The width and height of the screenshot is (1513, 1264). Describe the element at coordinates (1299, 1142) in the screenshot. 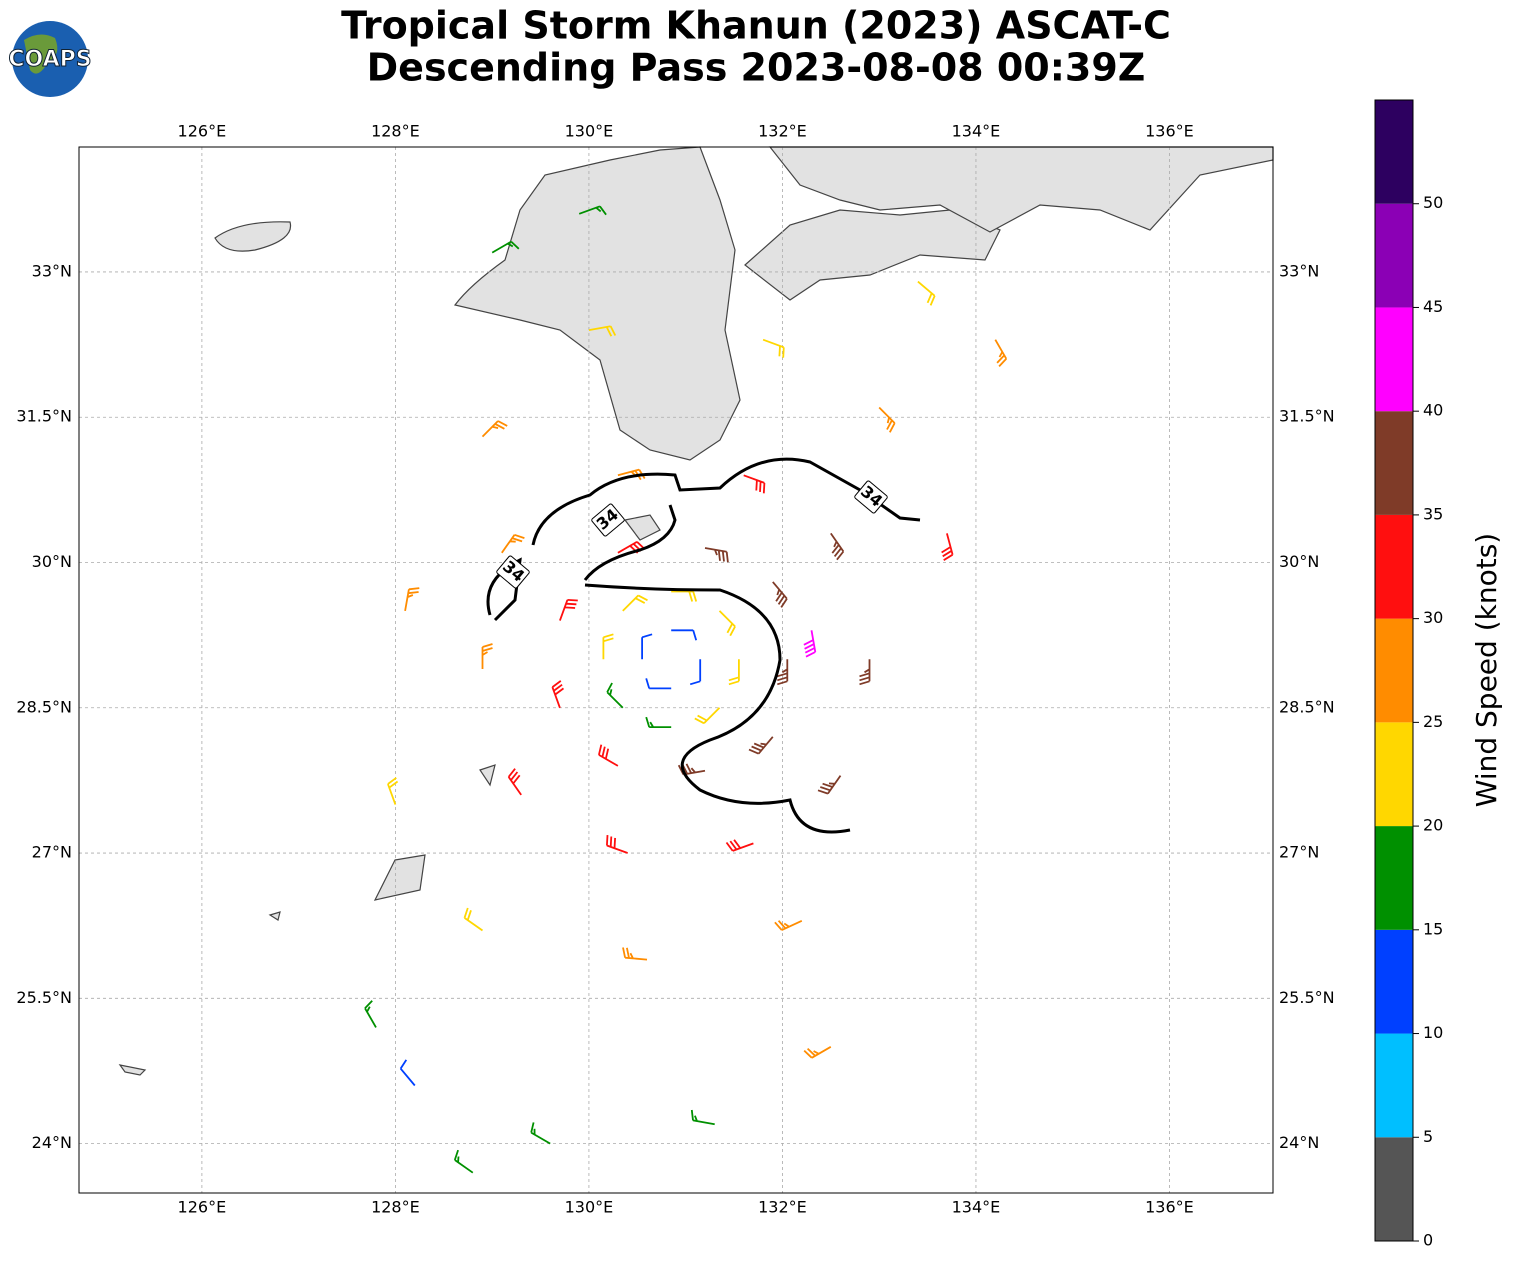

I see `y-tick-label: 24°N` at that location.